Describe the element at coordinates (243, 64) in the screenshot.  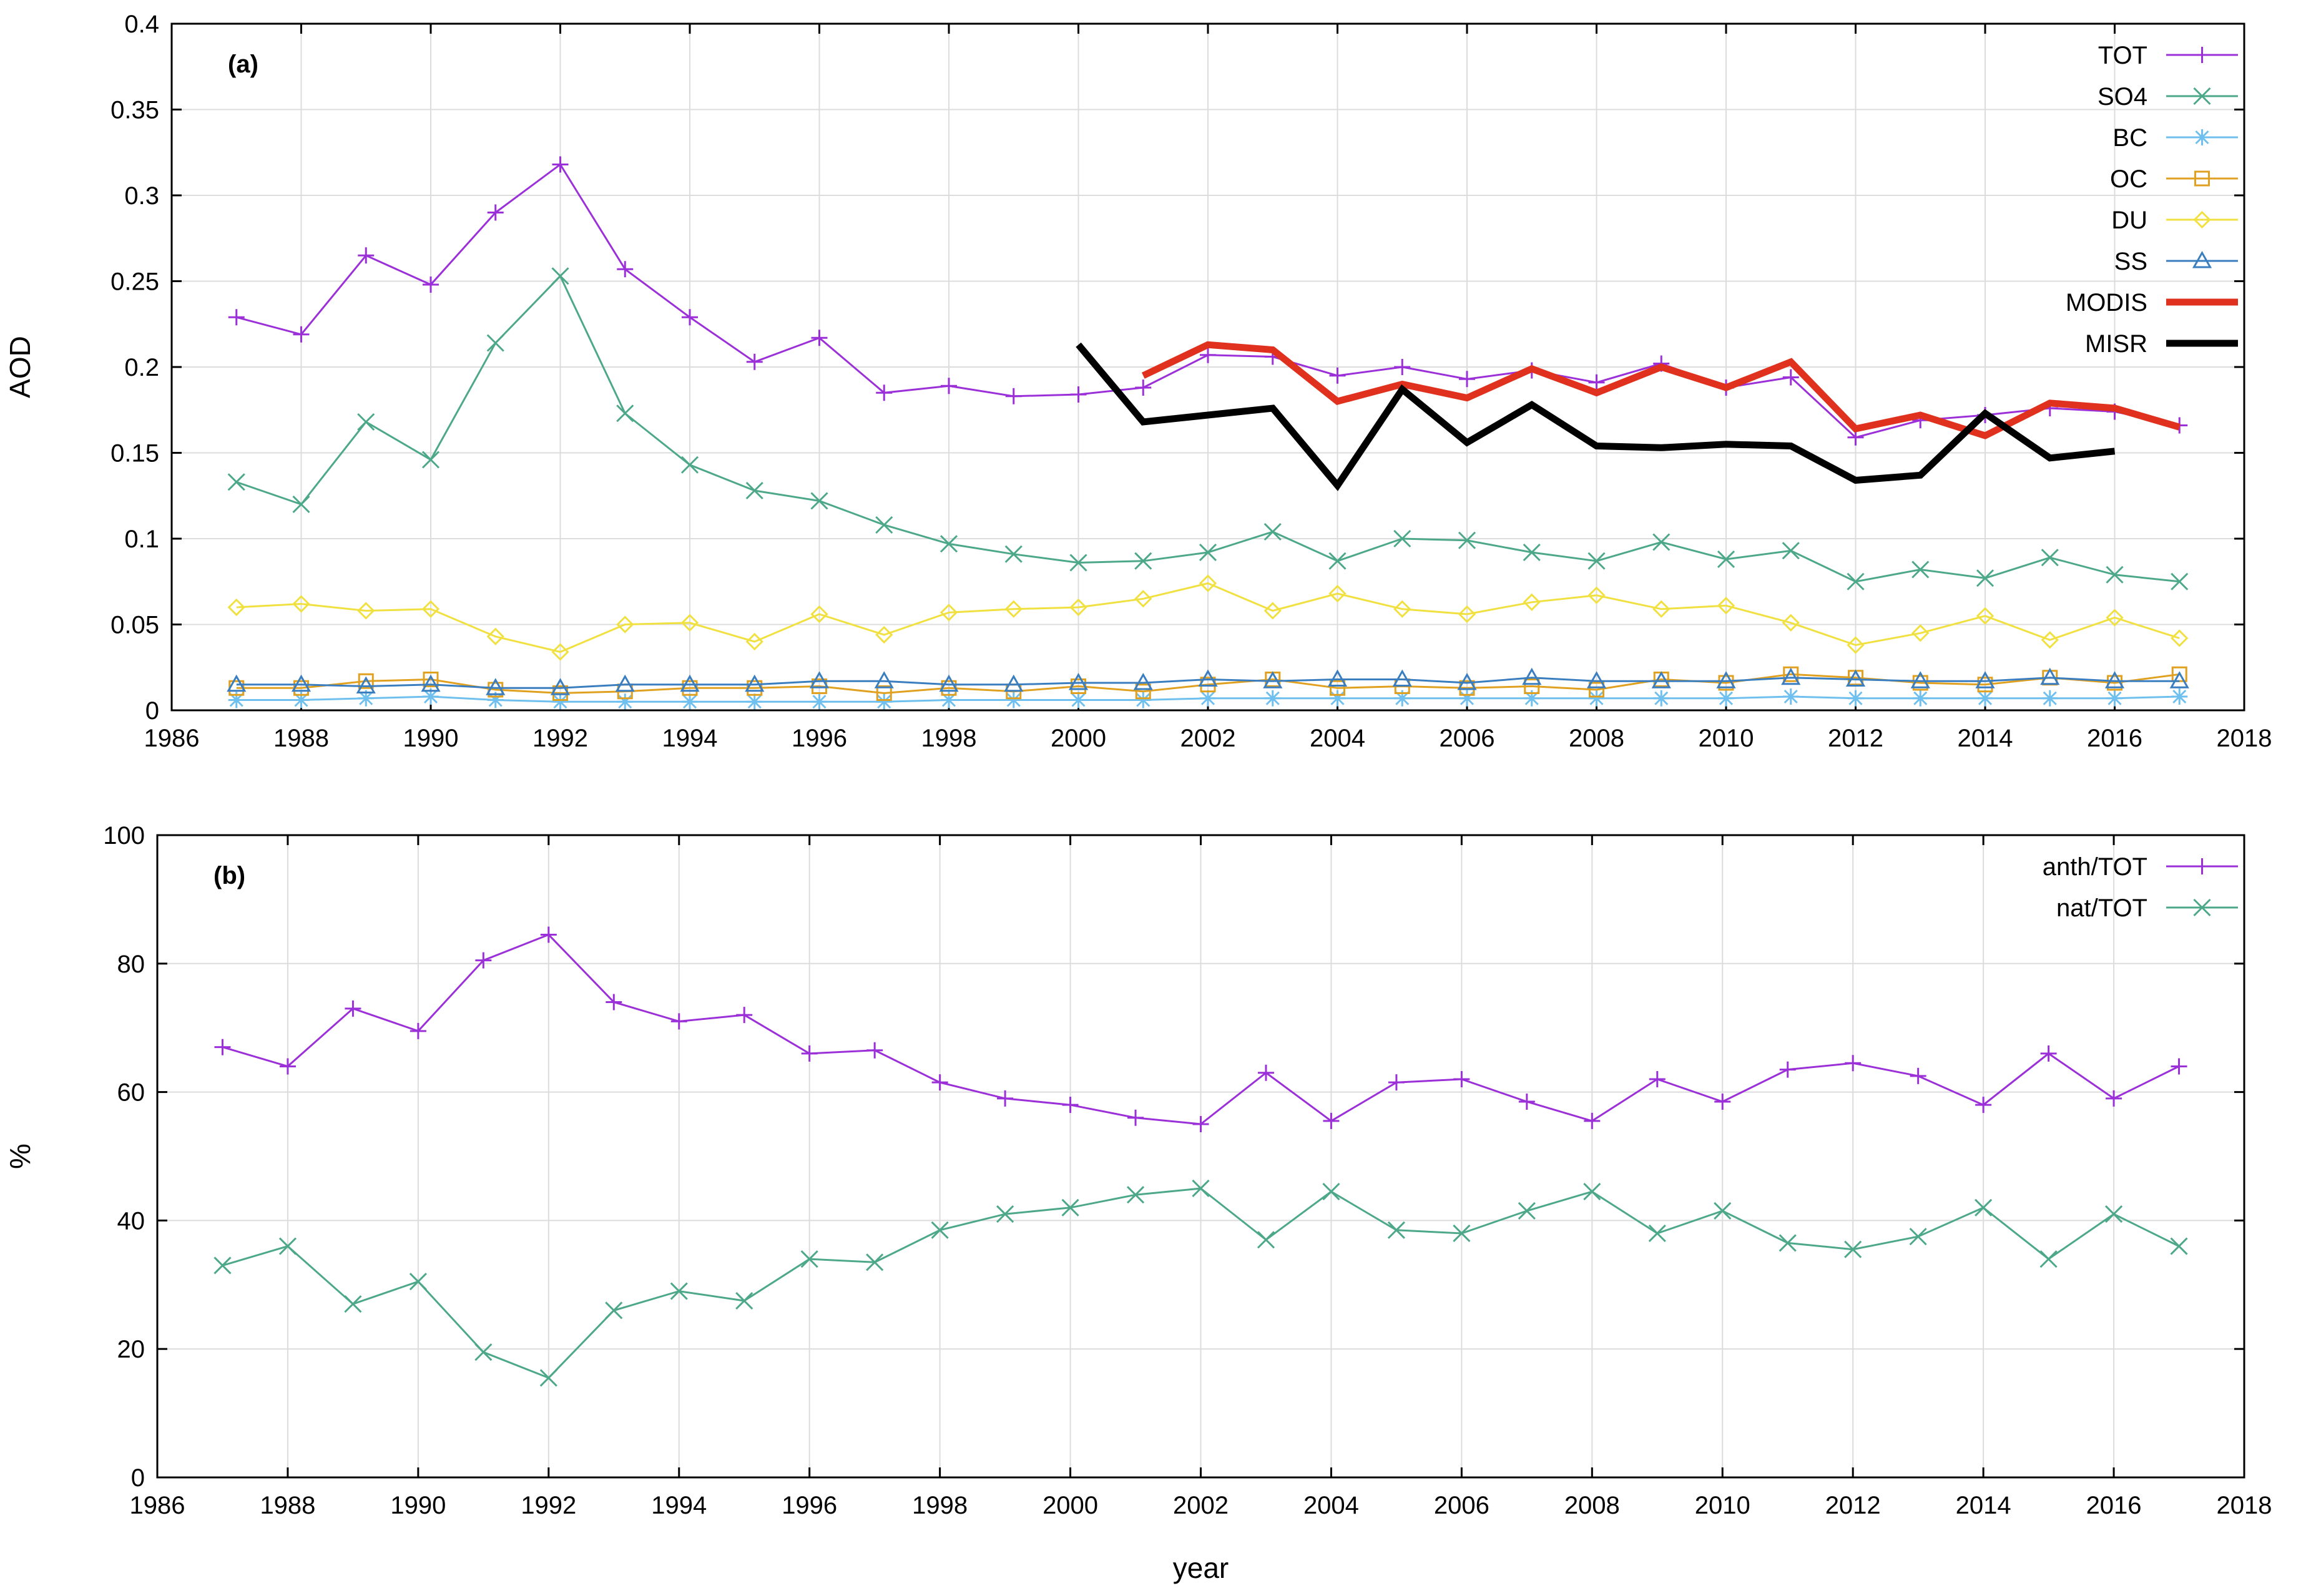
I see `panel-label: (a)` at that location.